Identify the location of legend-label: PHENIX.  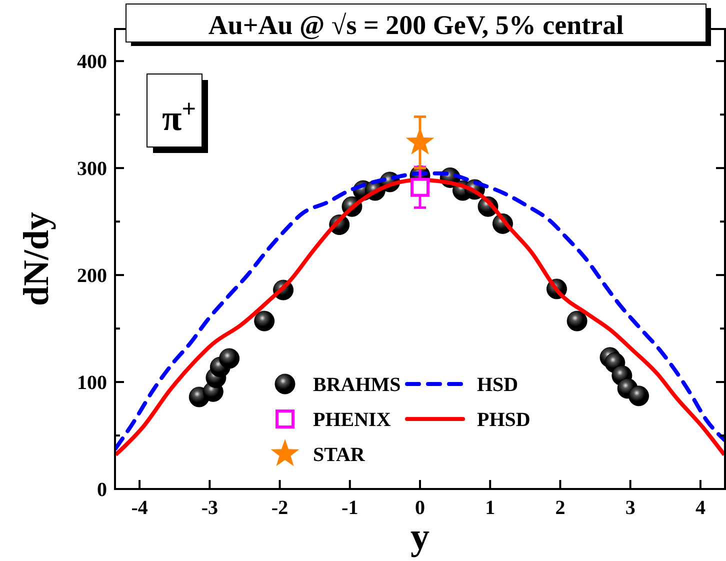
(352, 420).